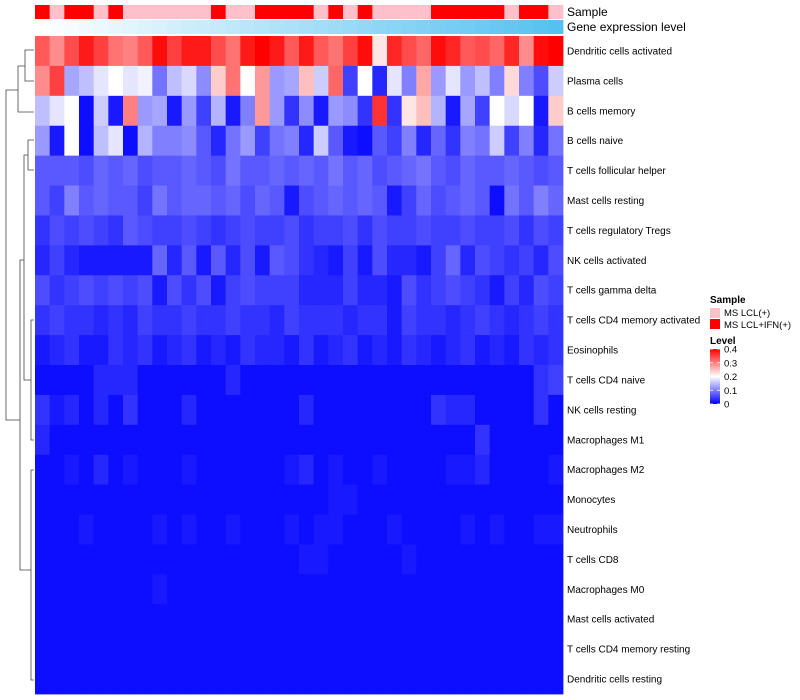  What do you see at coordinates (730, 377) in the screenshot?
I see `legend-level-tick-label: 0.2` at bounding box center [730, 377].